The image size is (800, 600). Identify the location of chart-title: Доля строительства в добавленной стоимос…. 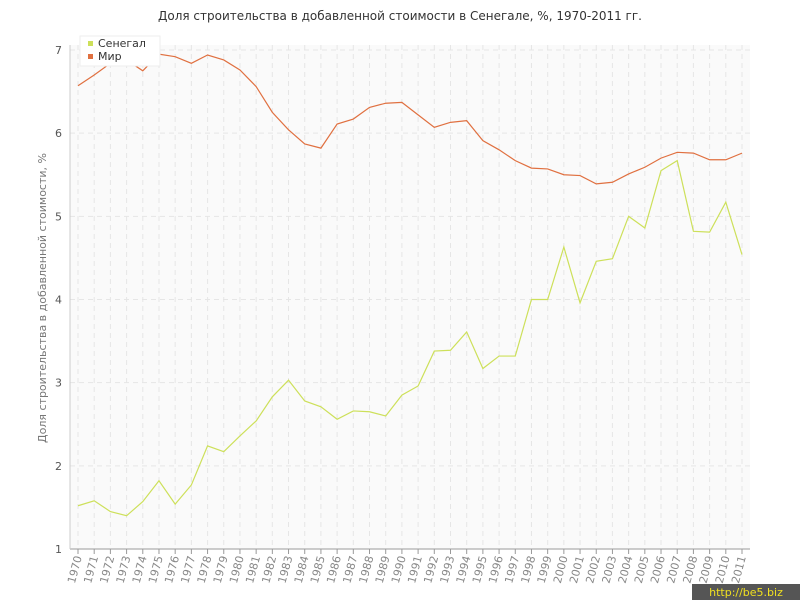
(400, 16).